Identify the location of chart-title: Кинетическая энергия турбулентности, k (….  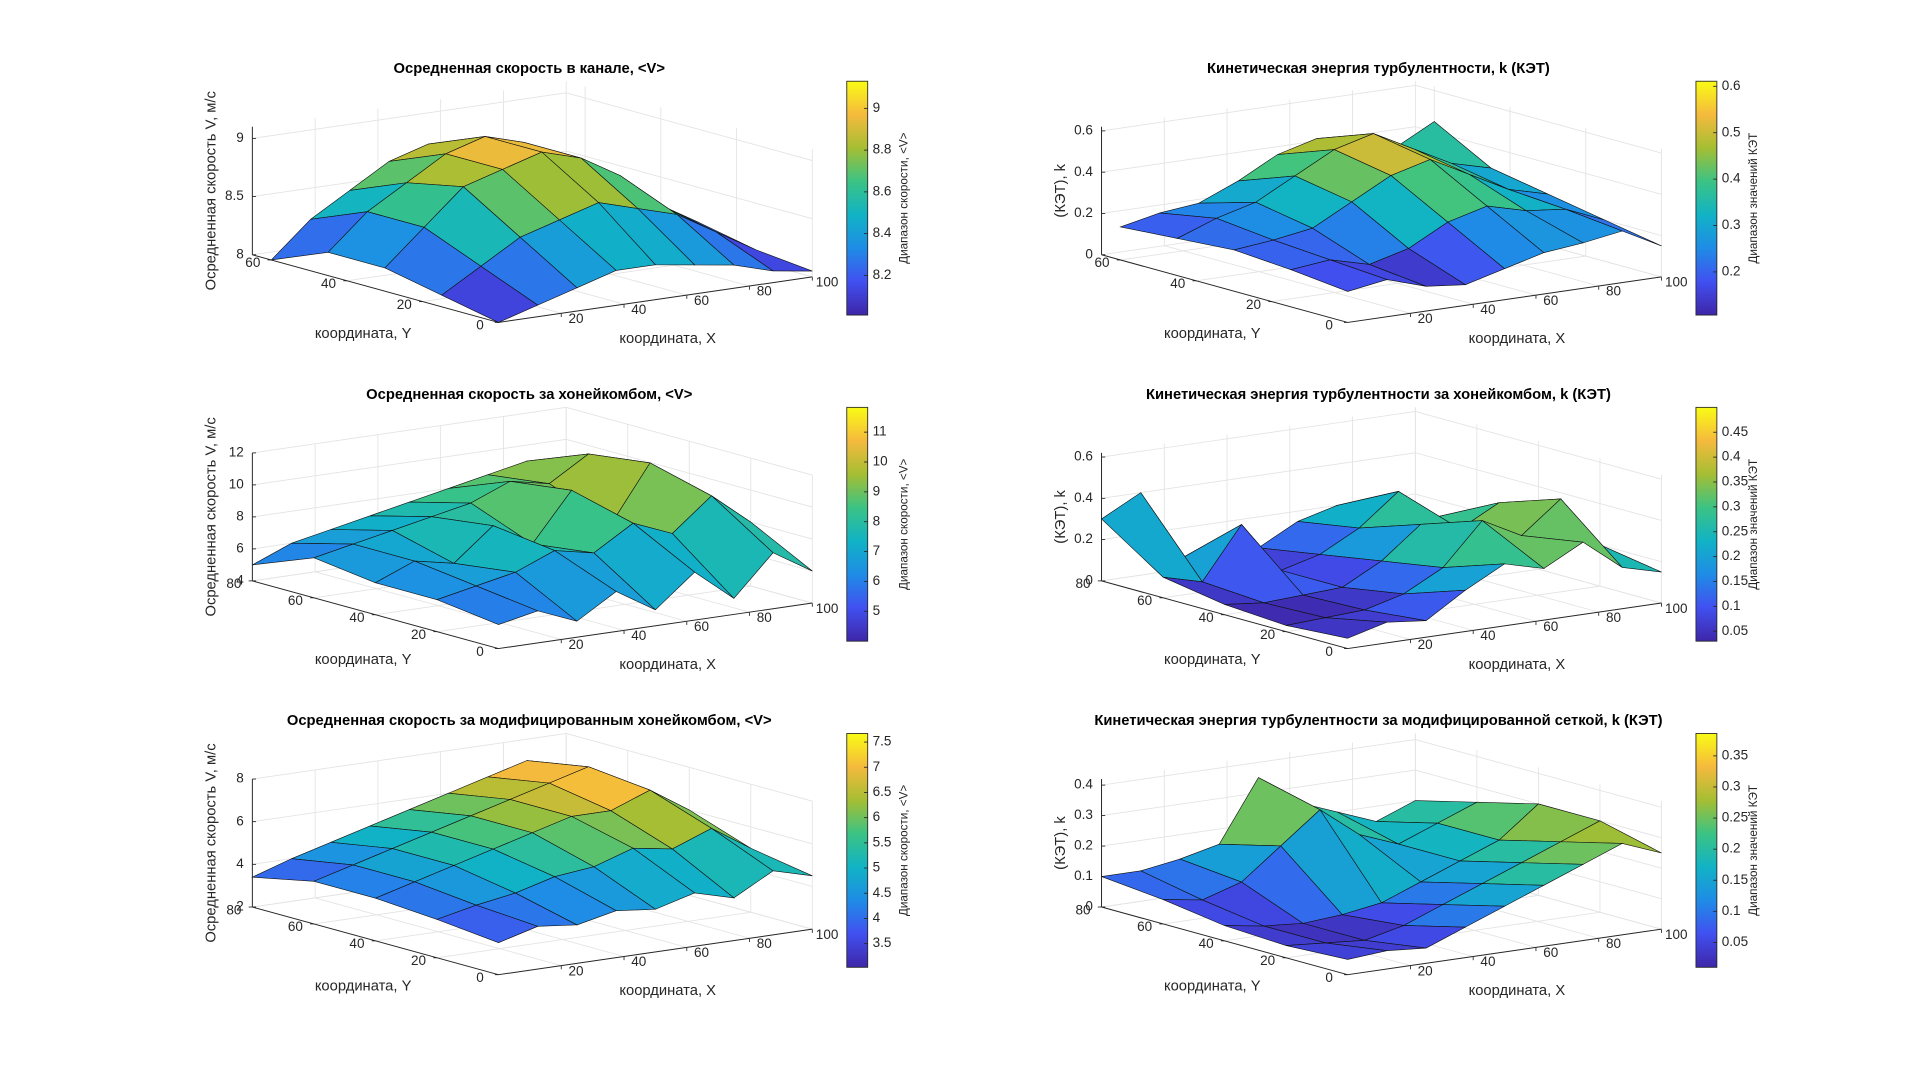
(1378, 69).